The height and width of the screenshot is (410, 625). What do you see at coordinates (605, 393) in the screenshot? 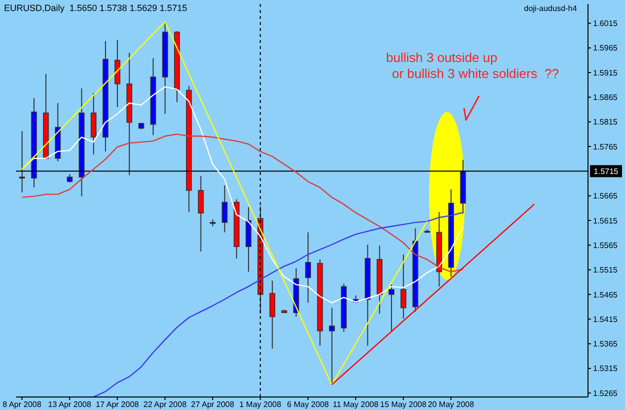
I see `y-tick-label: 1.5265` at bounding box center [605, 393].